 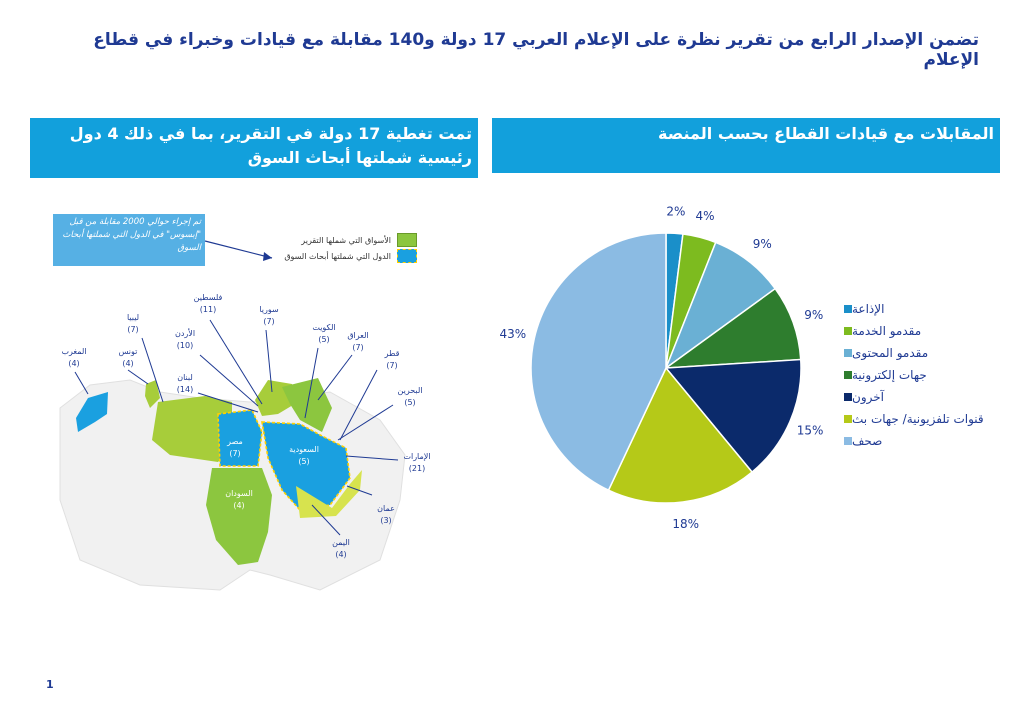 What do you see at coordinates (685, 524) in the screenshot?
I see `pie-data-label-5: 18%` at bounding box center [685, 524].